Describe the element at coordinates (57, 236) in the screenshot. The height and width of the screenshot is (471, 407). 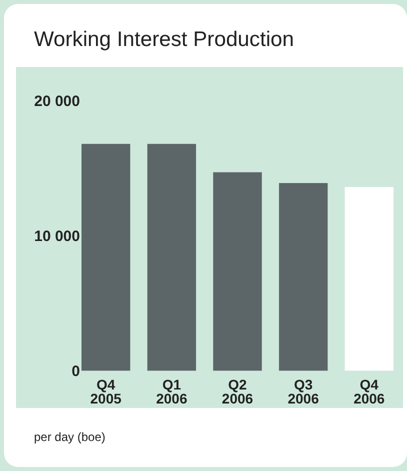
I see `y-tick-label: 10 000` at that location.